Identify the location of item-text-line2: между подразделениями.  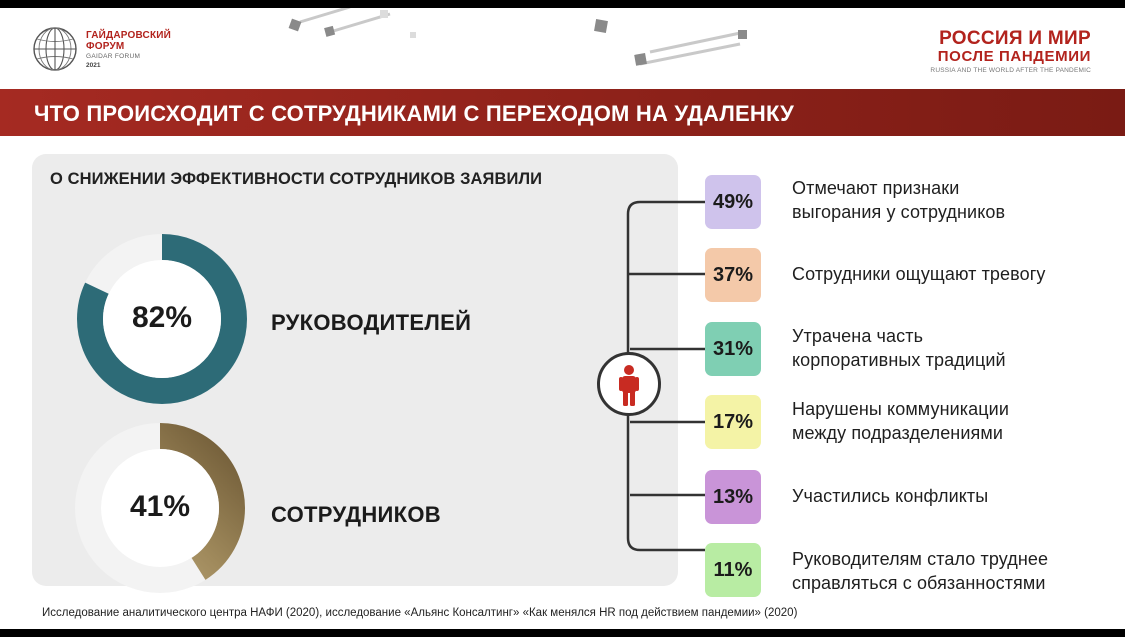
(897, 433).